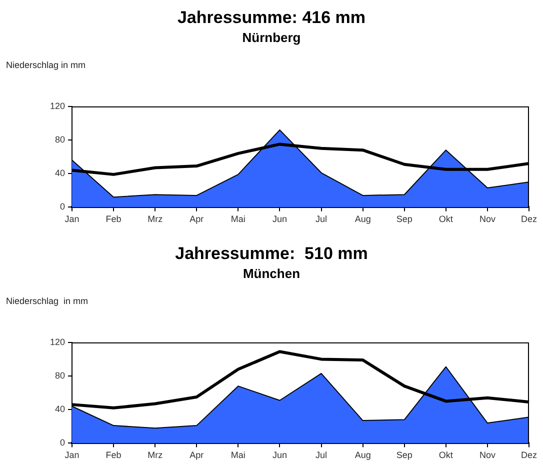 This screenshot has width=543, height=473. What do you see at coordinates (271, 18) in the screenshot?
I see `chart-title: Jahressumme: 416 mm` at bounding box center [271, 18].